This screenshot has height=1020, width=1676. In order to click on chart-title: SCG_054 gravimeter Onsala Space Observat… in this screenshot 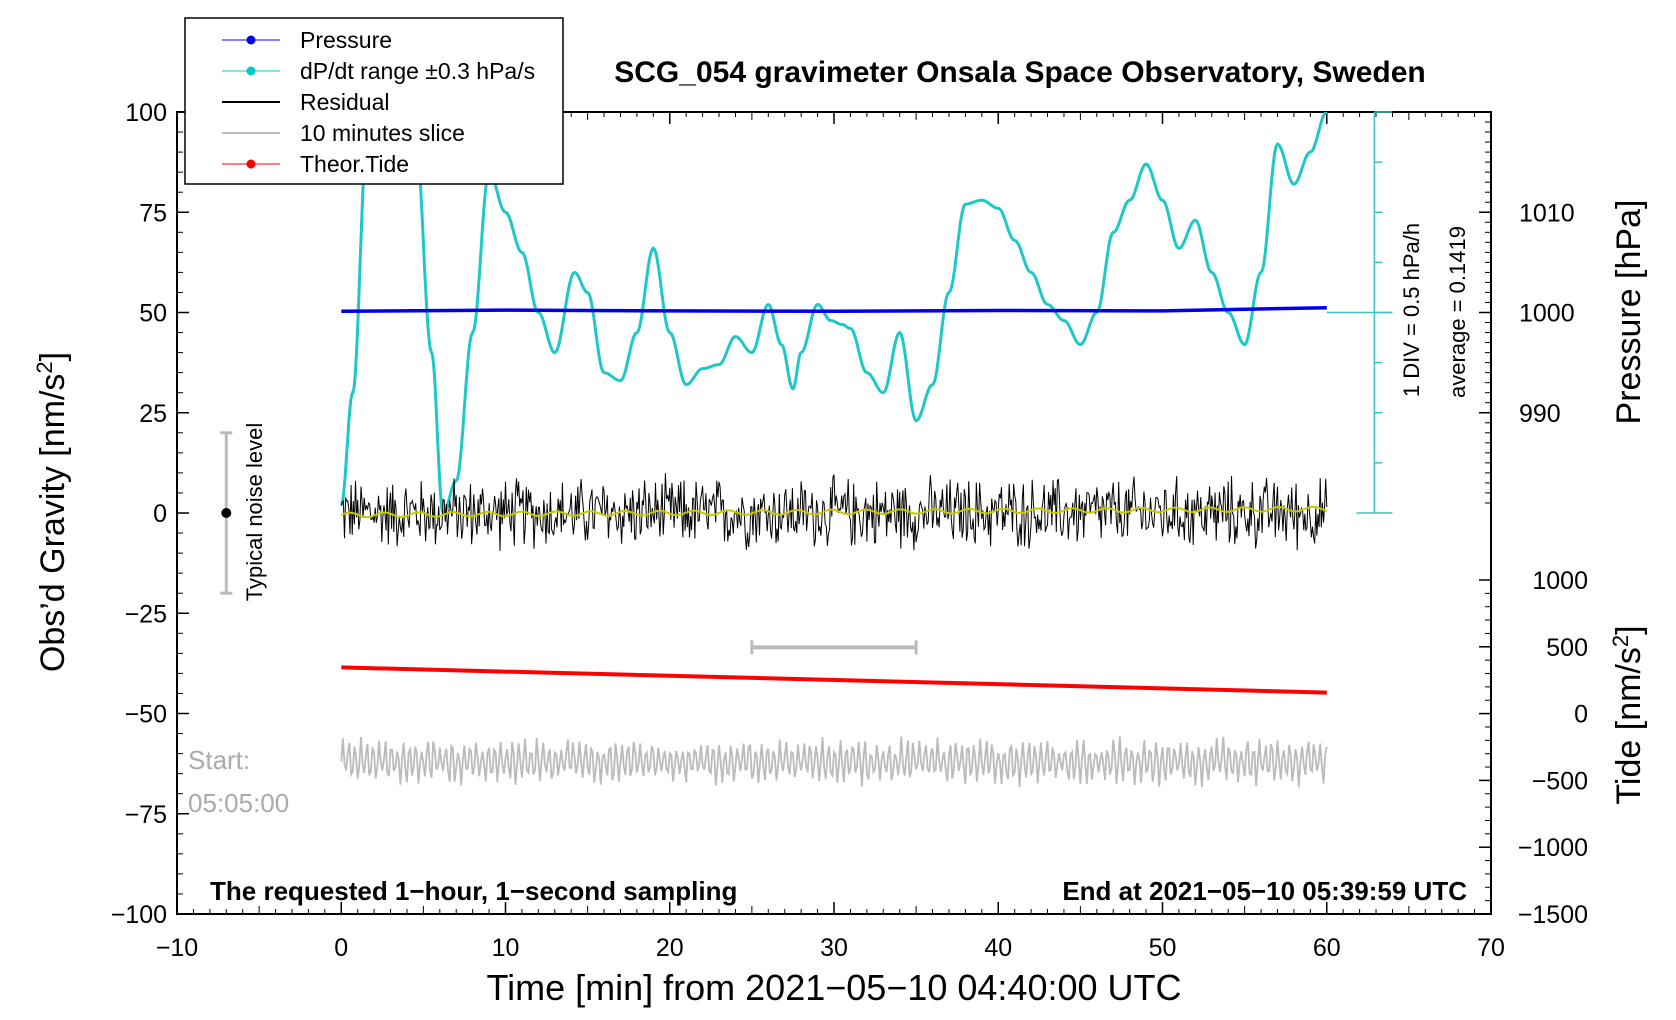, I will do `click(1020, 72)`.